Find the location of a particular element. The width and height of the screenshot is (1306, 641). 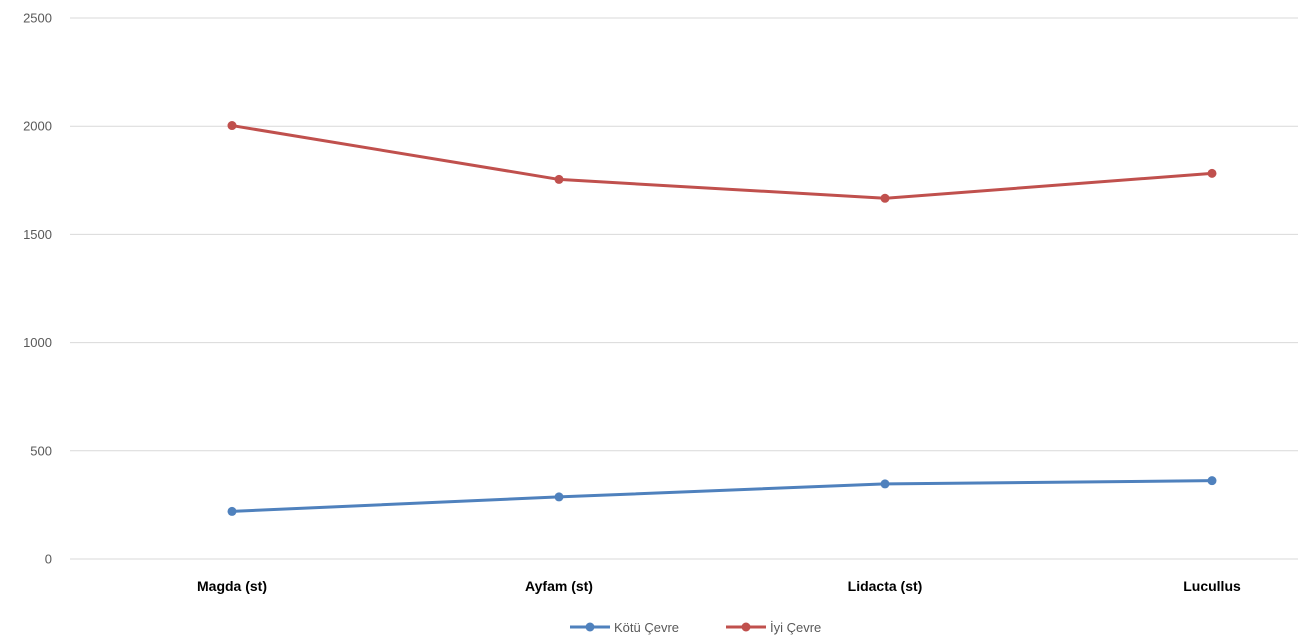

legend-item: İyi Çevre is located at coordinates (773, 627).